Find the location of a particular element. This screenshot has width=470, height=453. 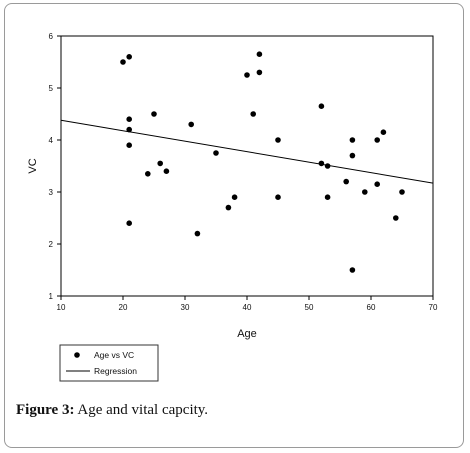

regression-line is located at coordinates (247, 151).